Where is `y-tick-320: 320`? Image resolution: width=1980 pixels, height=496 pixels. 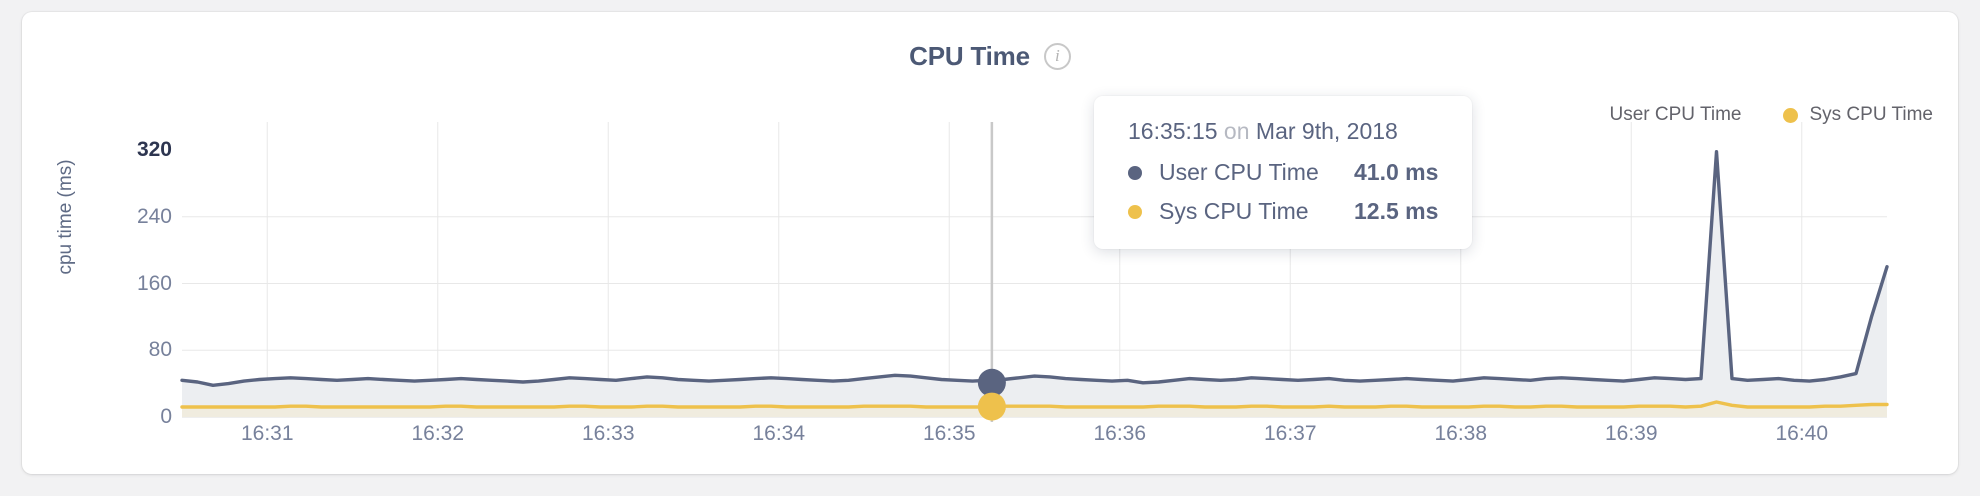 y-tick-320: 320 is located at coordinates (154, 149).